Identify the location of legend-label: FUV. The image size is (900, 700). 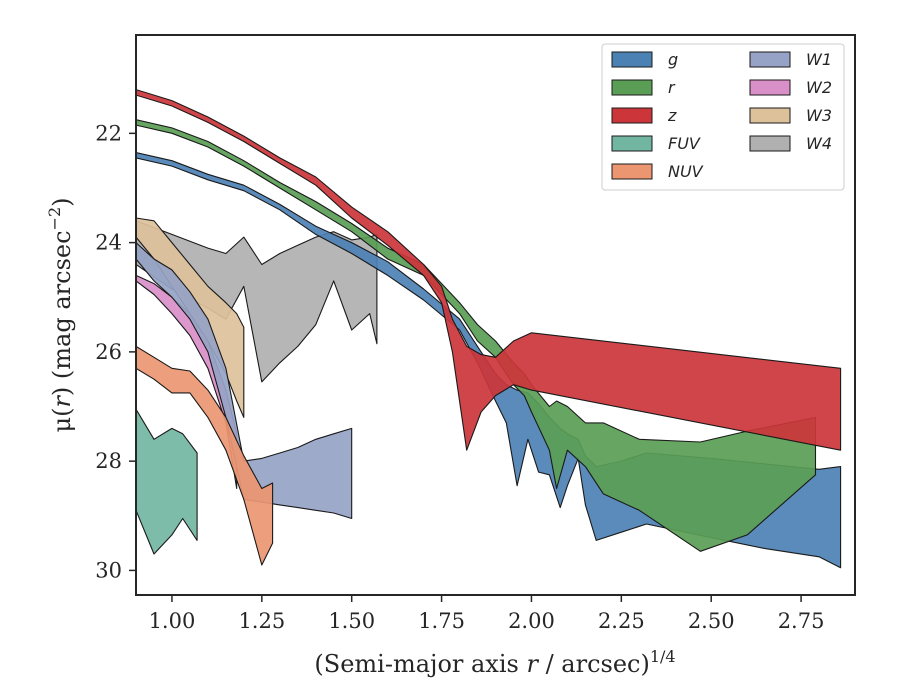
(684, 143).